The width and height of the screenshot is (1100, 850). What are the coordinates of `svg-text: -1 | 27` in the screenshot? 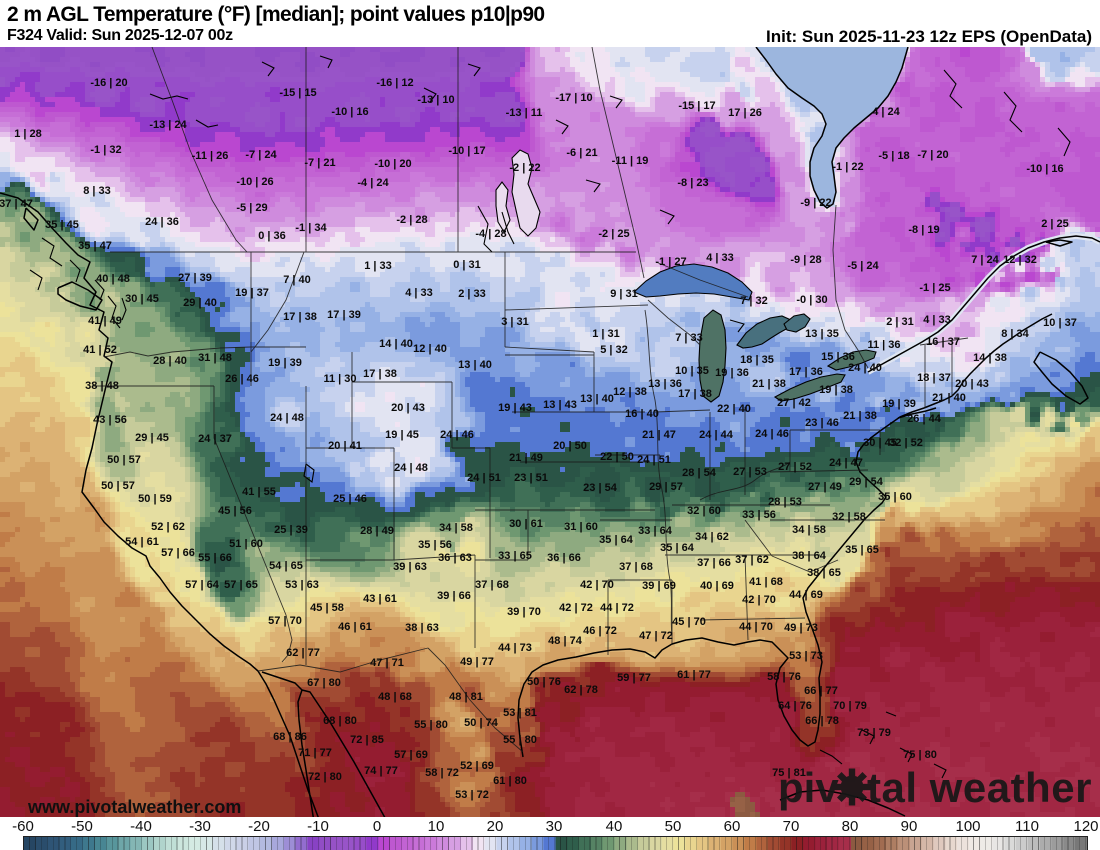 It's located at (670, 262).